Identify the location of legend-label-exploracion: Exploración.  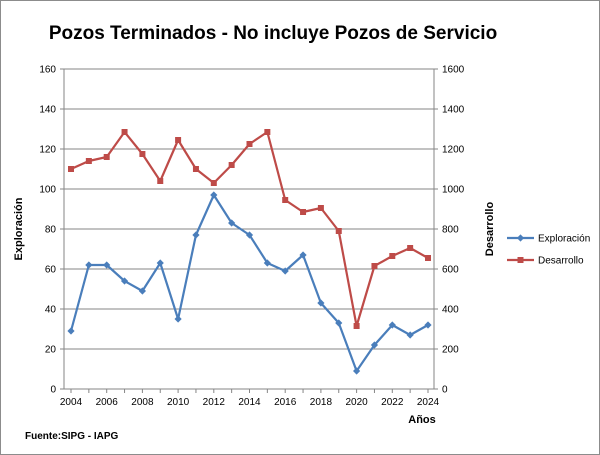
(564, 239).